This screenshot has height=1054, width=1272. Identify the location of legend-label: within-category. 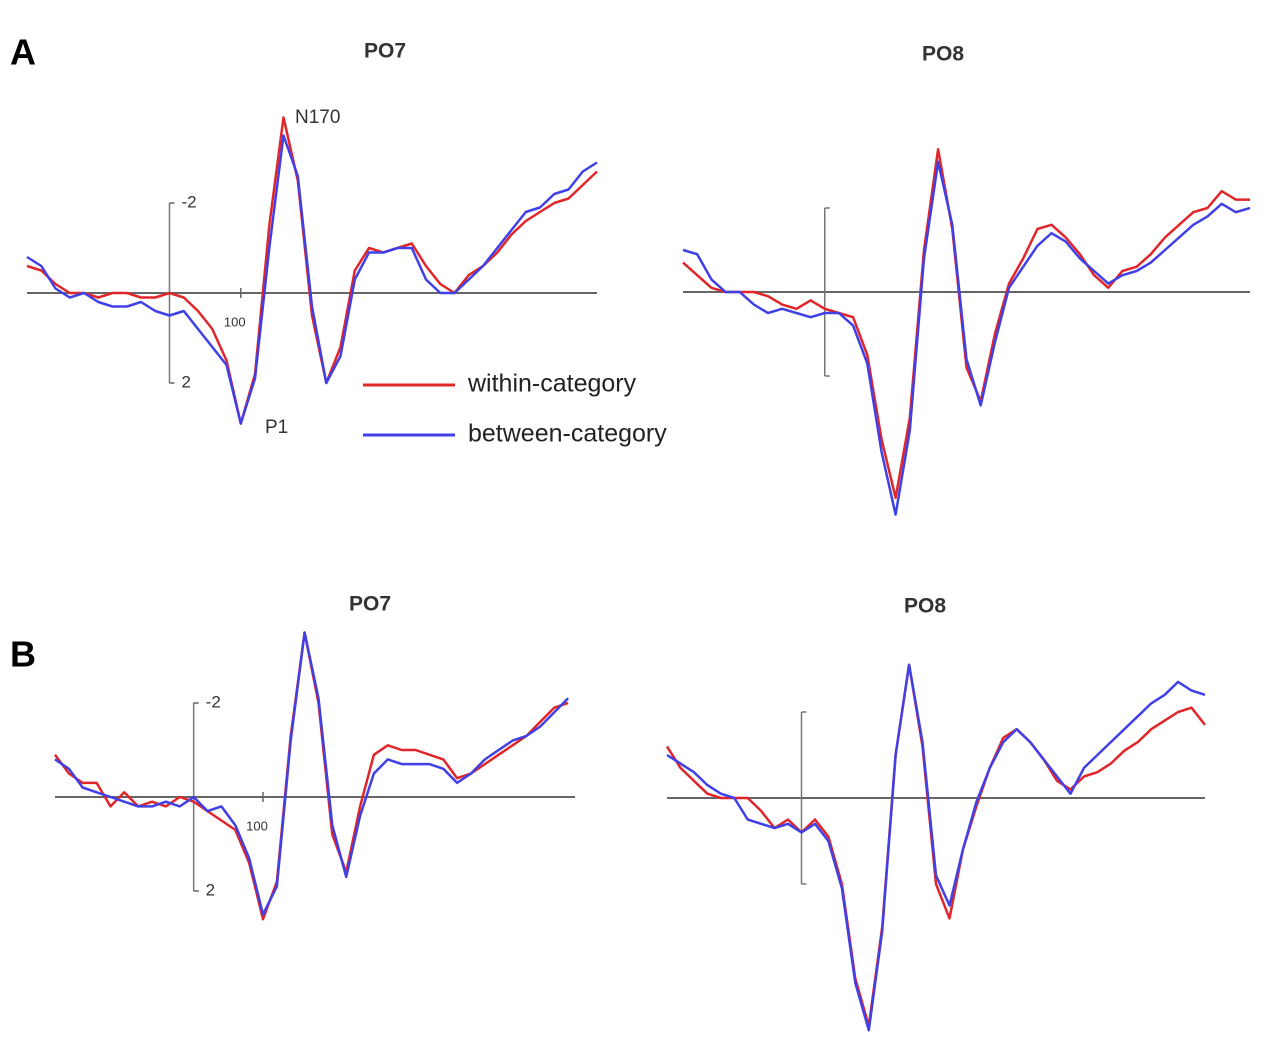
(552, 384).